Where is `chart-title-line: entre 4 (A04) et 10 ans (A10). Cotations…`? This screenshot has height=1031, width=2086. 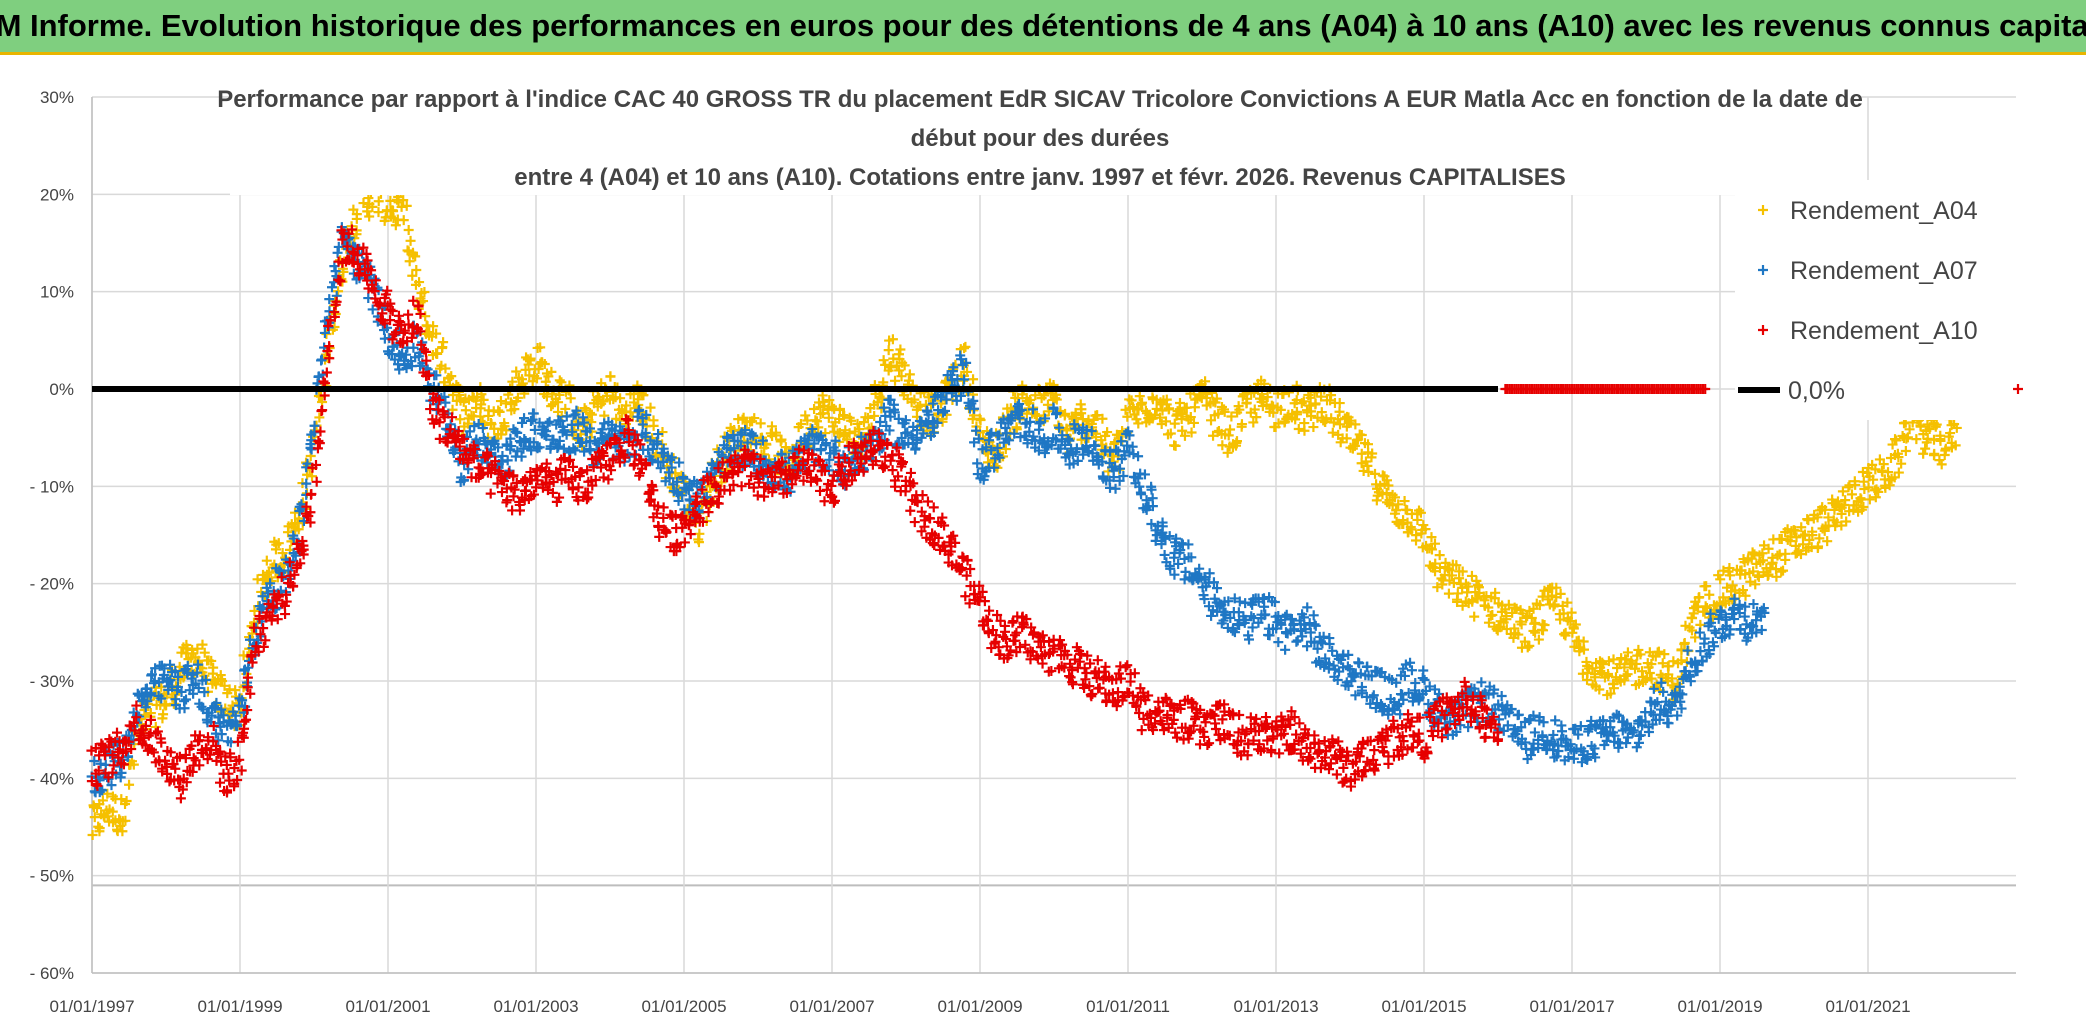 chart-title-line: entre 4 (A04) et 10 ans (A10). Cotations… is located at coordinates (1040, 177).